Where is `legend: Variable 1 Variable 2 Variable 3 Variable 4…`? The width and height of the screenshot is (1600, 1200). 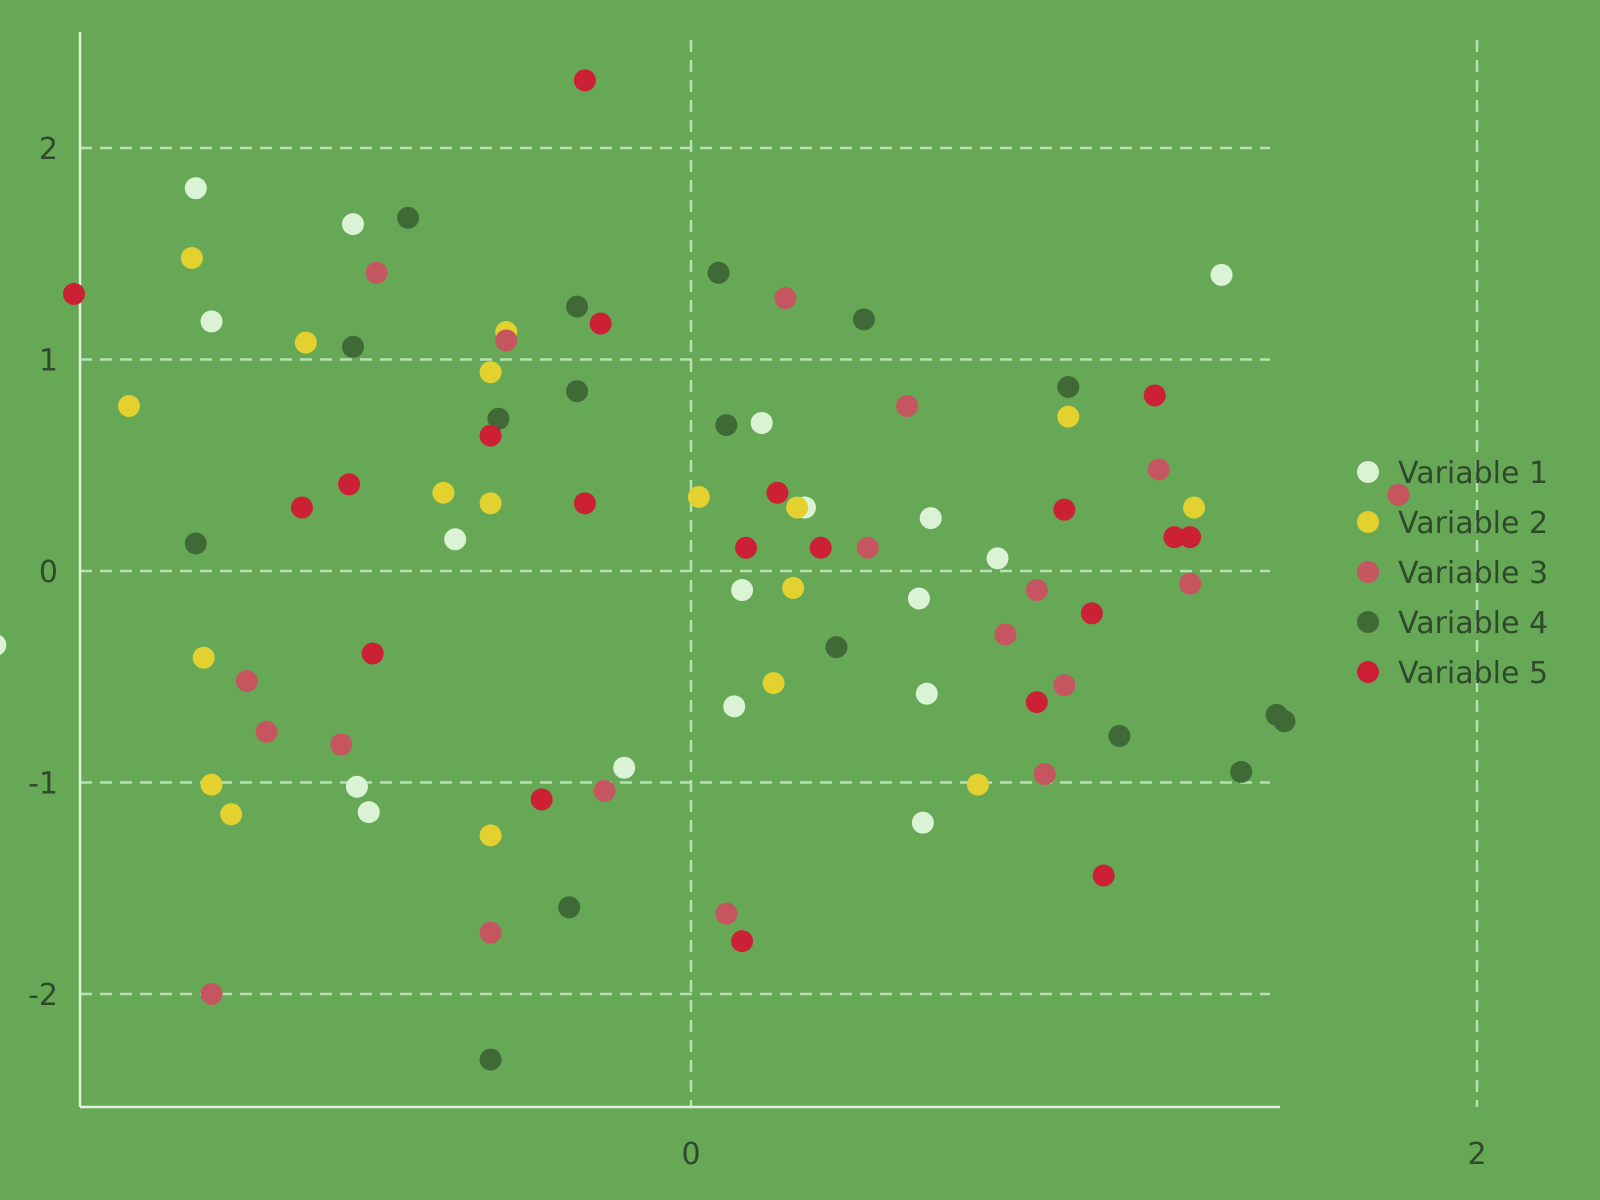 legend: Variable 1 Variable 2 Variable 3 Variable 4… is located at coordinates (1452, 573).